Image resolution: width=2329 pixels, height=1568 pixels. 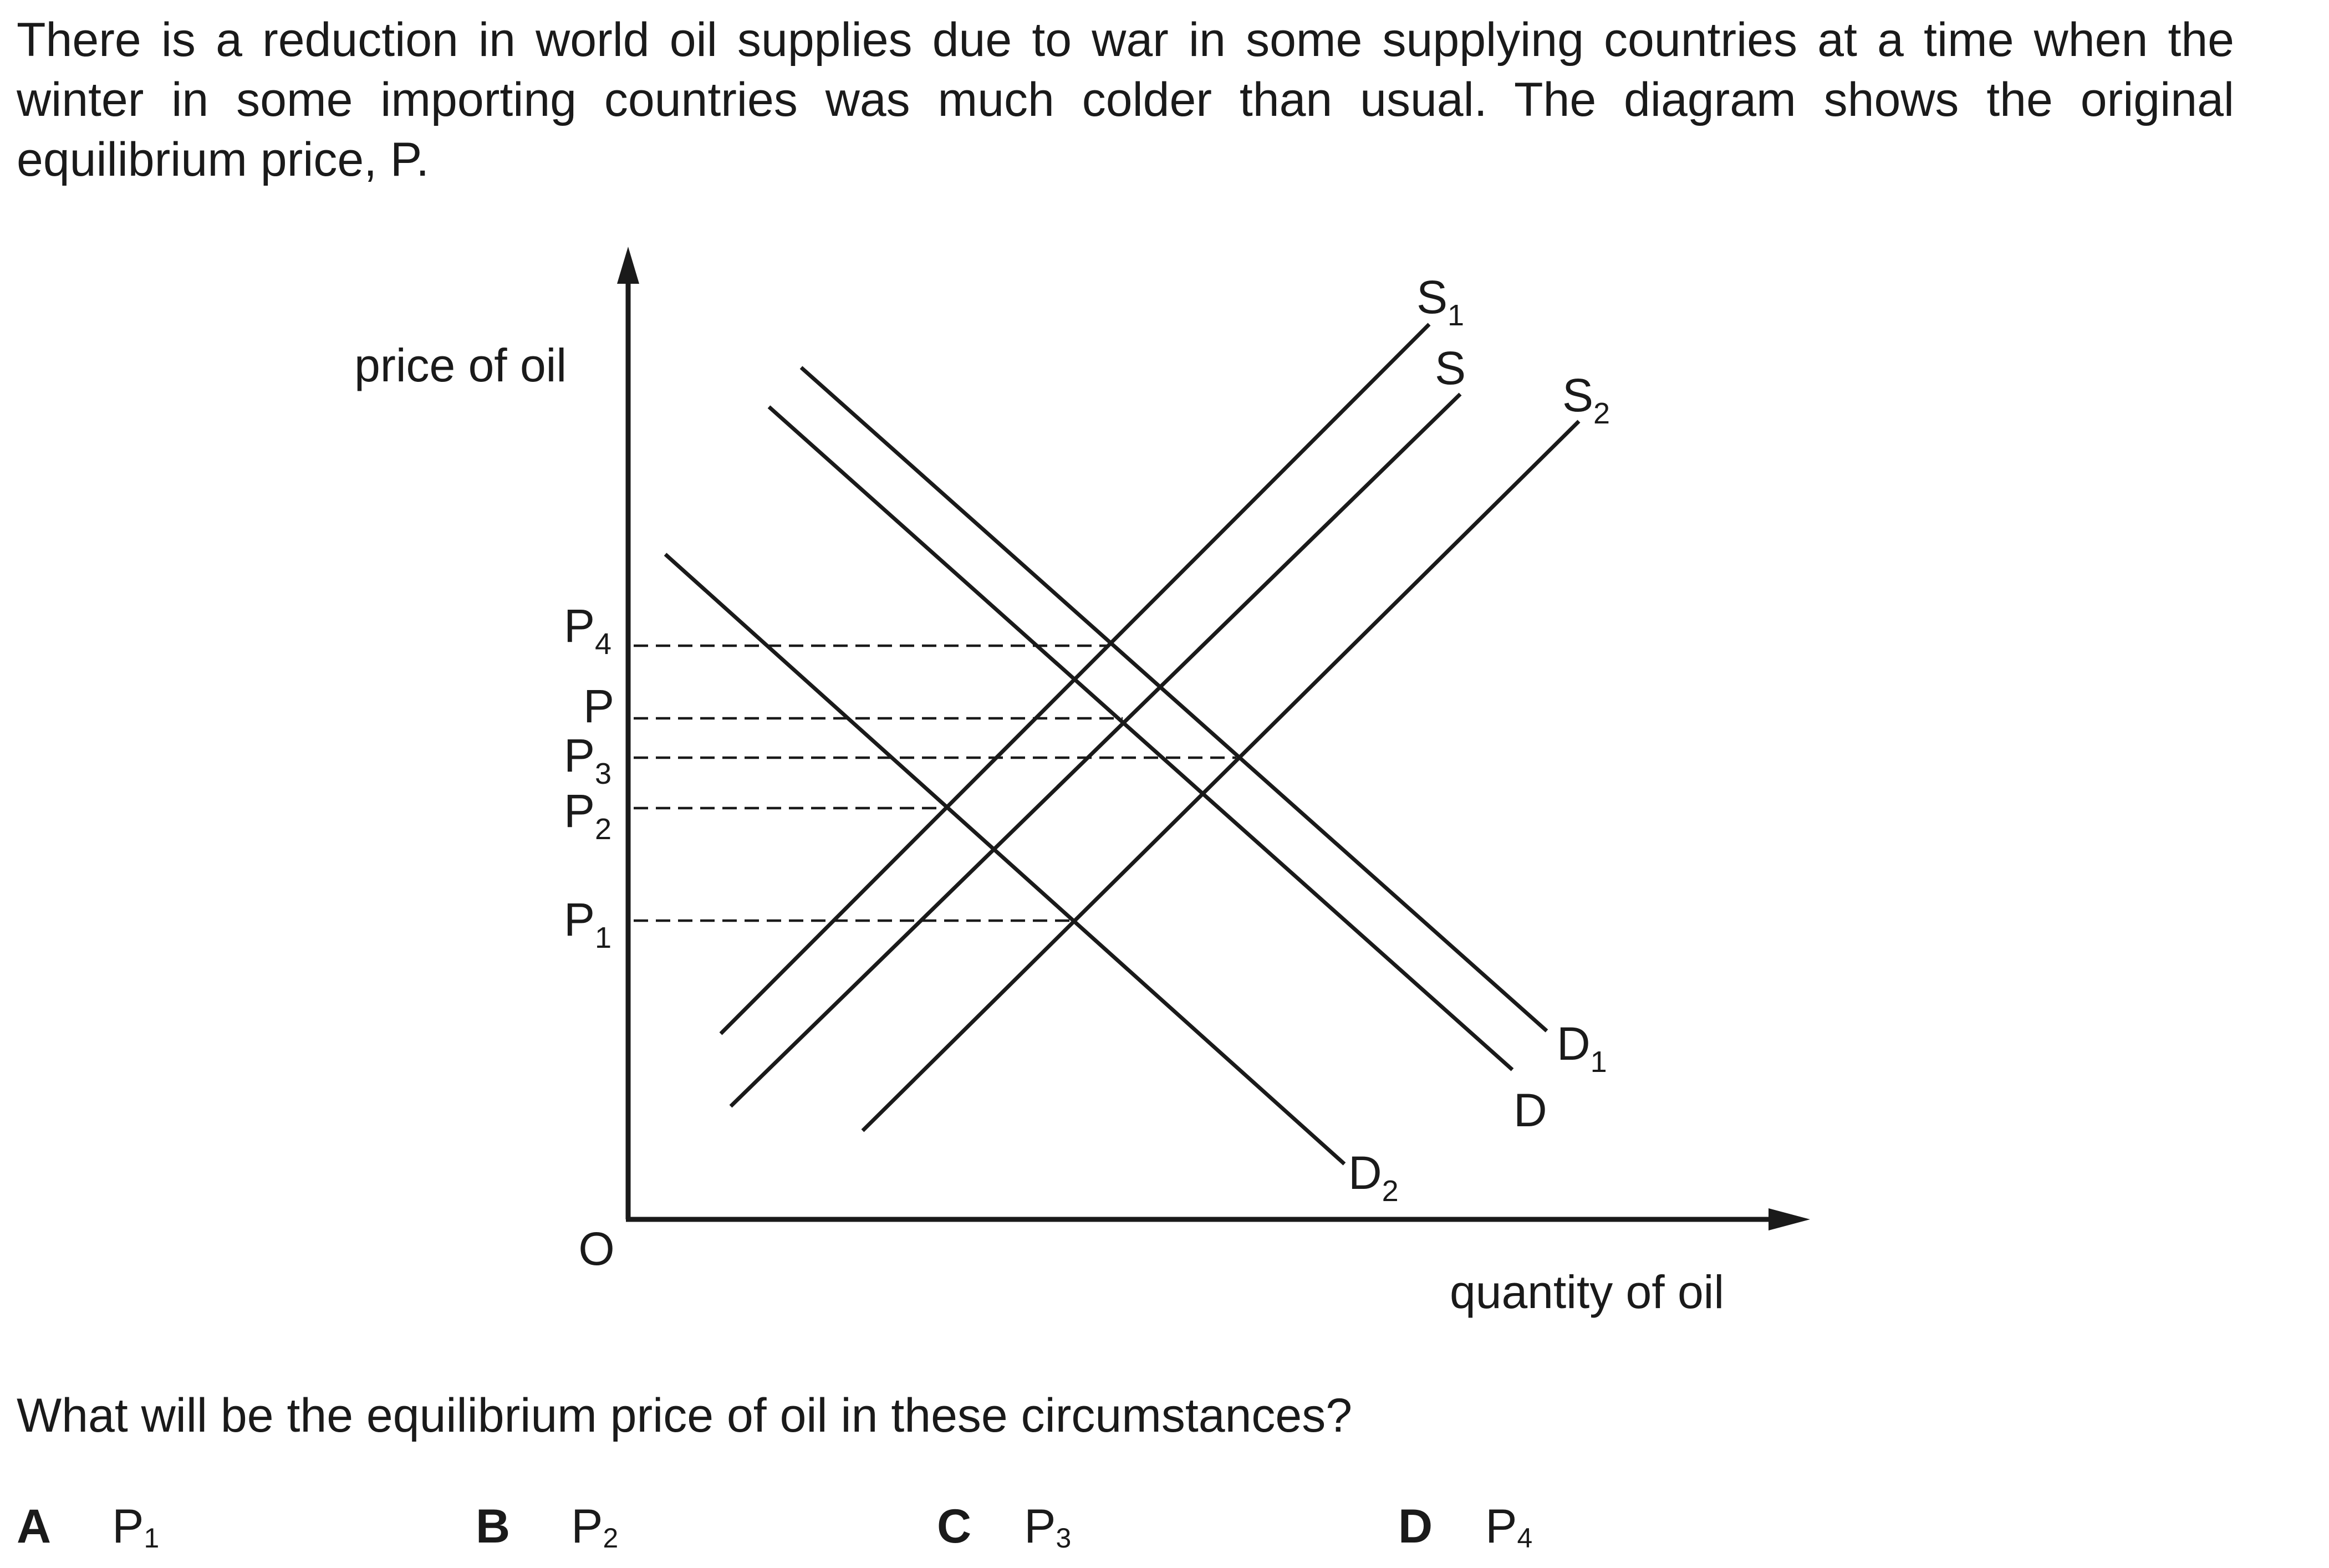 What do you see at coordinates (1005, 860) in the screenshot?
I see `demand-curve-d2` at bounding box center [1005, 860].